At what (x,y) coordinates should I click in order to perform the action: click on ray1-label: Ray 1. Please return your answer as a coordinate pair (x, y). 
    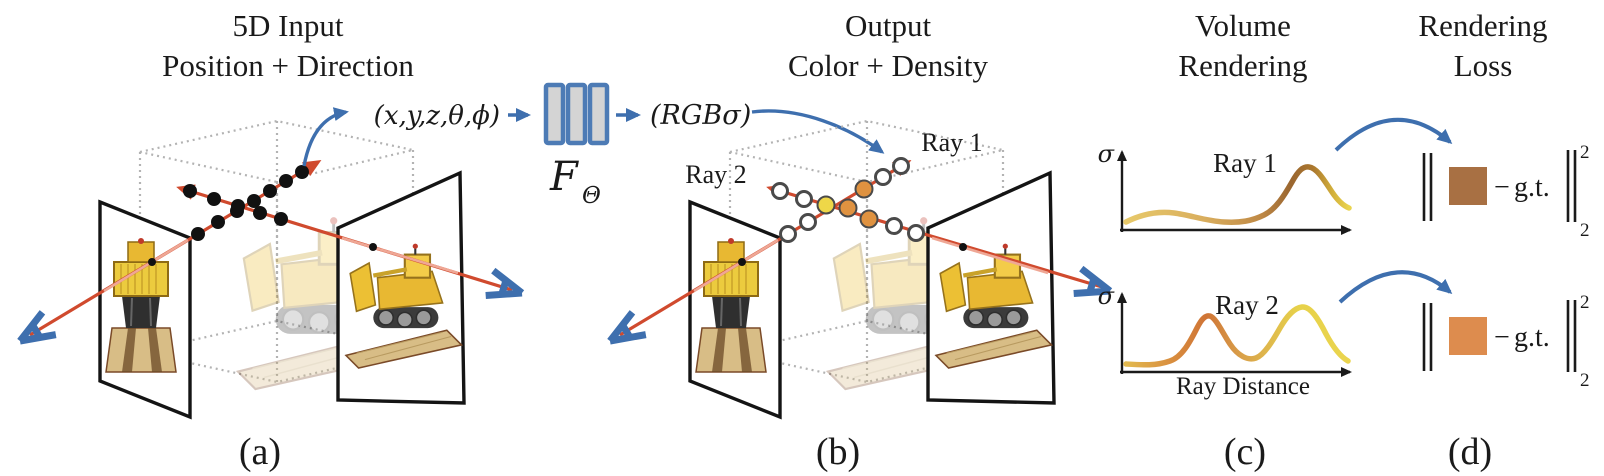
    Looking at the image, I should click on (951, 142).